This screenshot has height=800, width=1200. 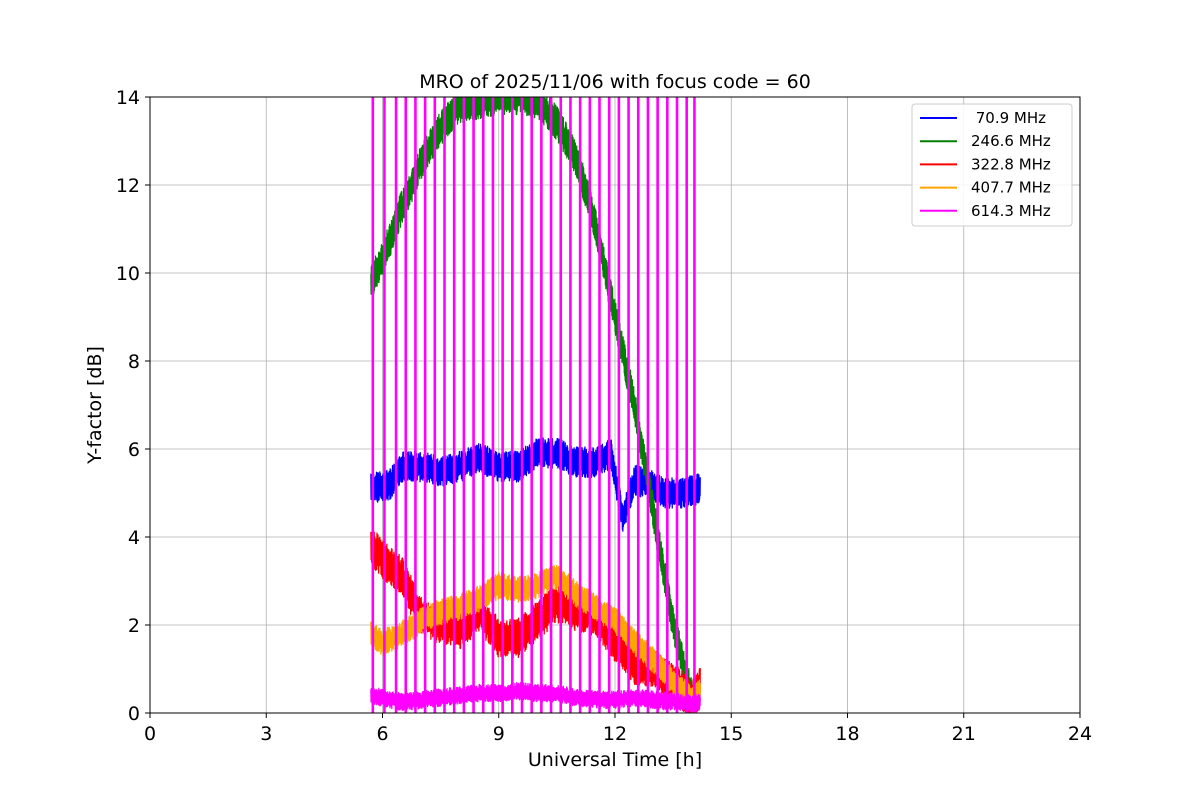 What do you see at coordinates (128, 274) in the screenshot?
I see `y-tick-label: 10` at bounding box center [128, 274].